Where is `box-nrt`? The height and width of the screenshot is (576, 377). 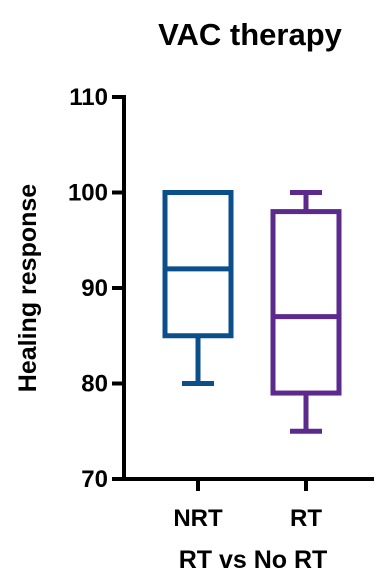 box-nrt is located at coordinates (198, 288).